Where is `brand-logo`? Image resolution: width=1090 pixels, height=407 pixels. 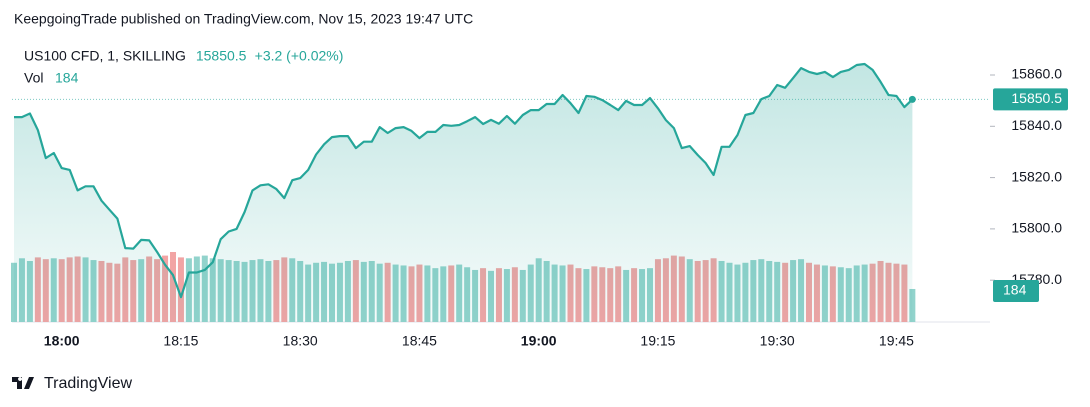 brand-logo is located at coordinates (23, 383).